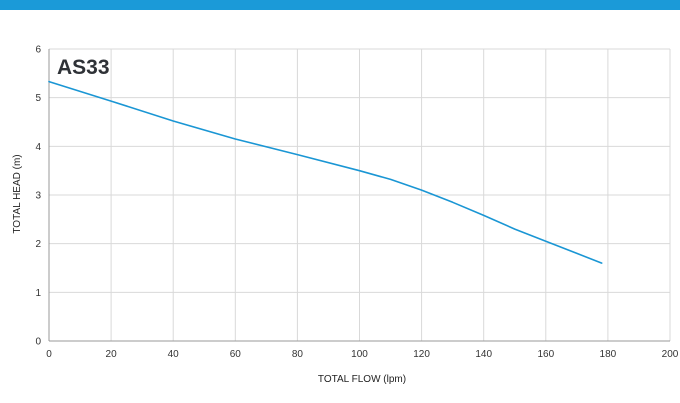 This screenshot has width=680, height=403. Describe the element at coordinates (483, 354) in the screenshot. I see `x-tick-label-140: 140` at that location.